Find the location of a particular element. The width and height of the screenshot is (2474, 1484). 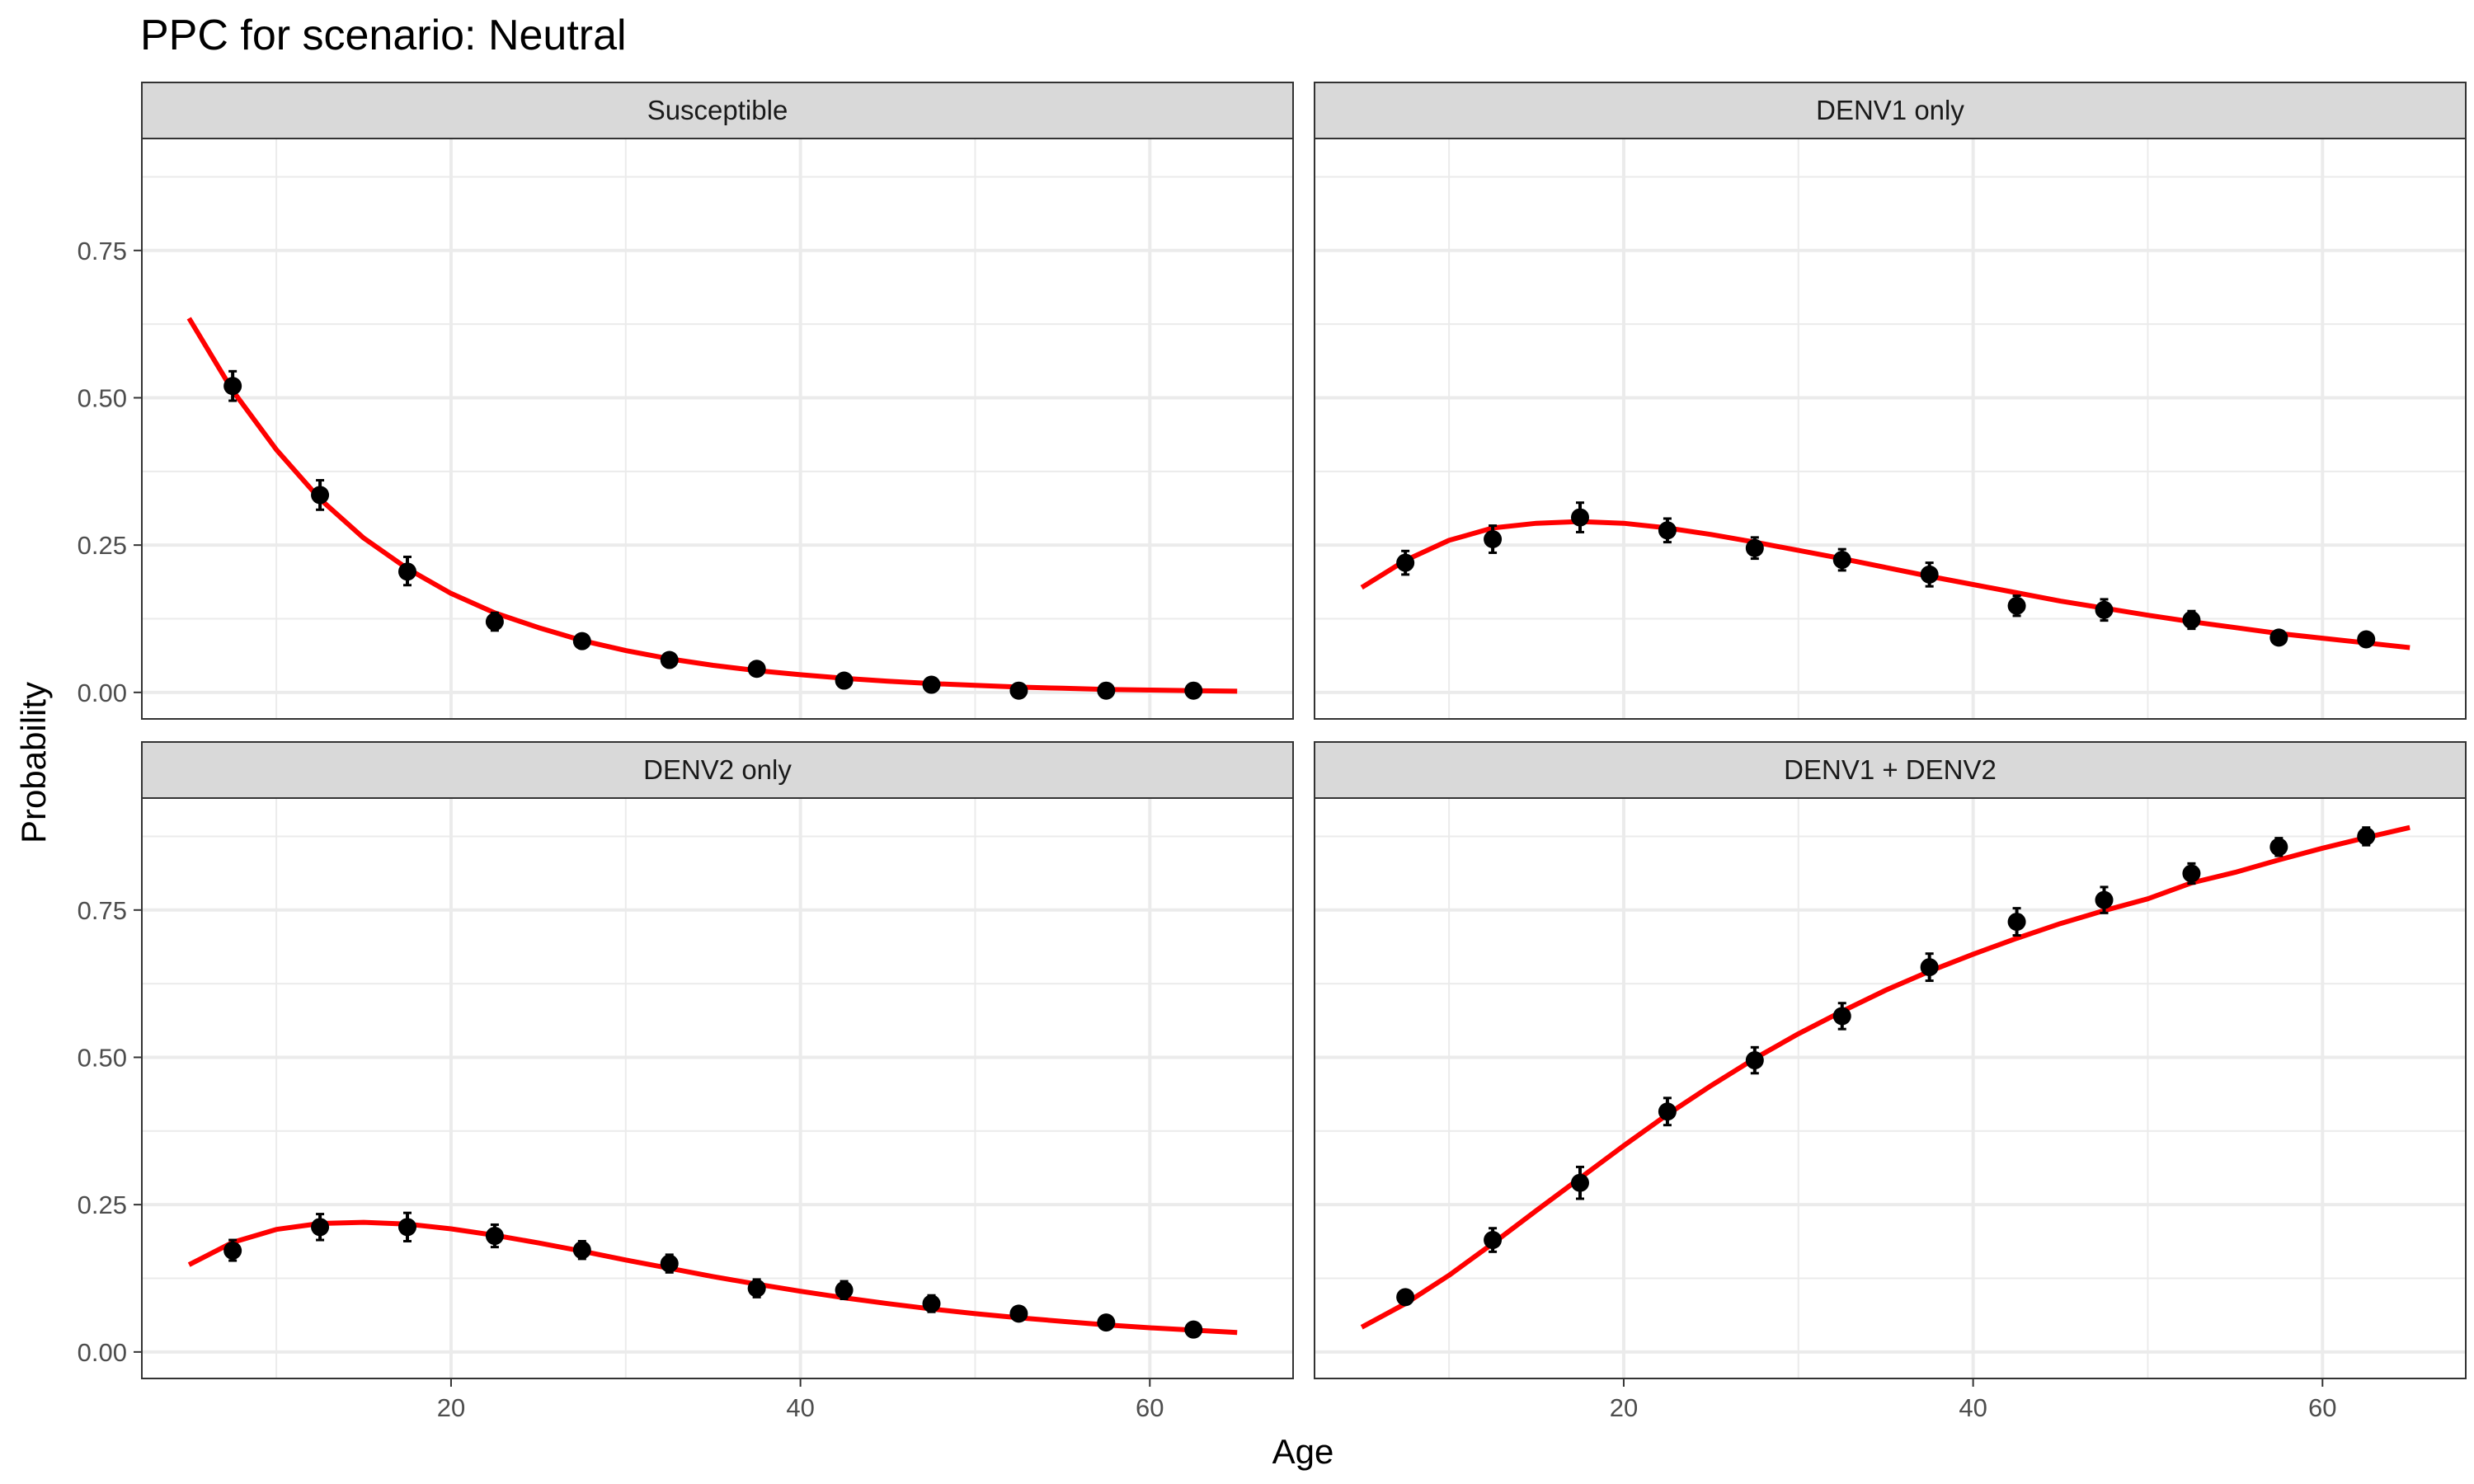

strip-label: DENV1 + DENV2 is located at coordinates (1890, 769).